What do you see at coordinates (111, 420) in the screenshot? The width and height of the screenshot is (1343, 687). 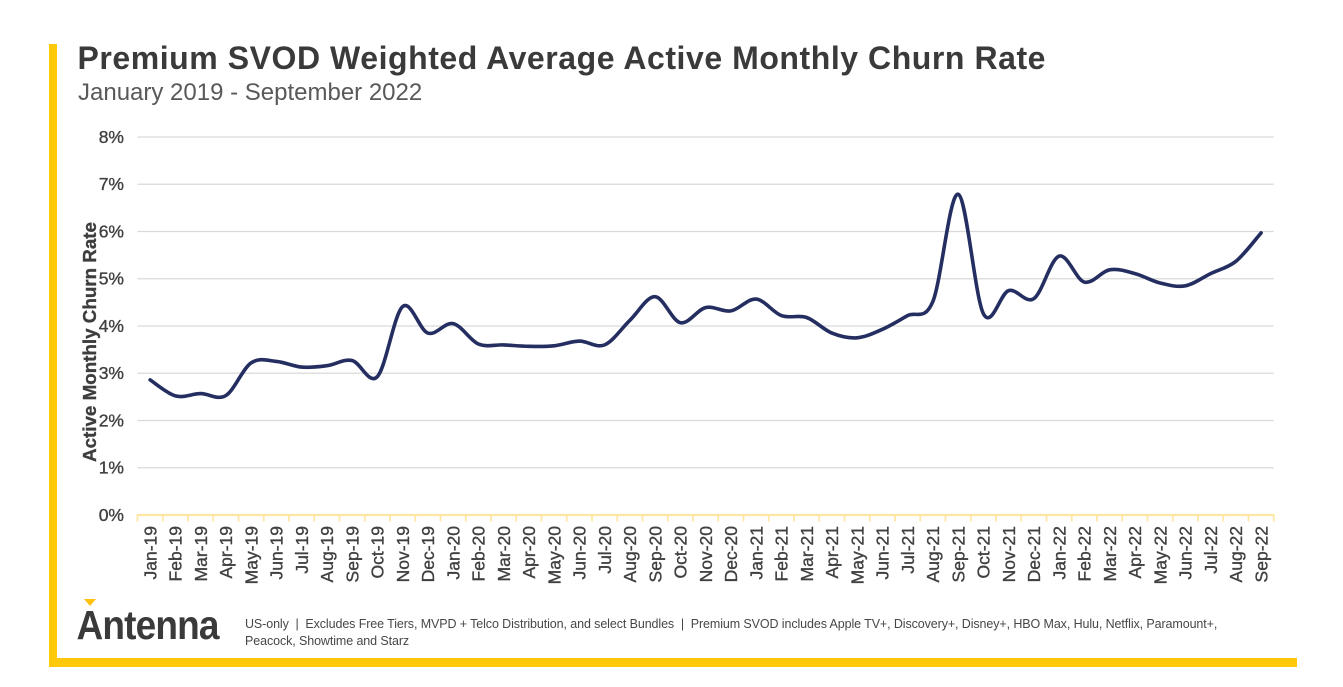 I see `svg-text: 2%` at bounding box center [111, 420].